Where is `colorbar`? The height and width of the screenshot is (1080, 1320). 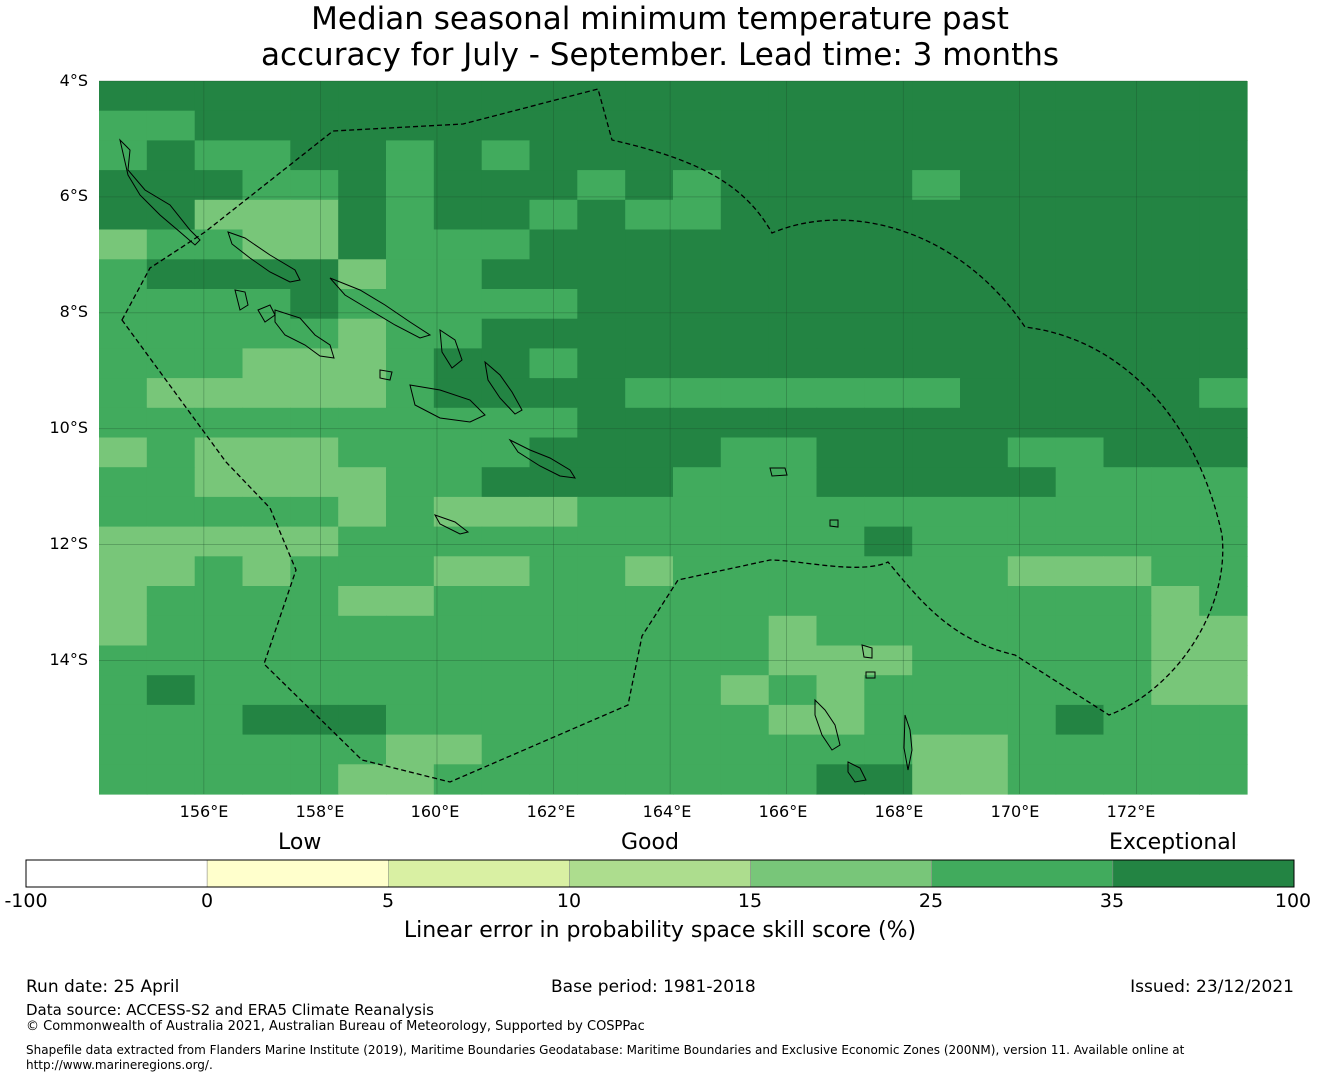 colorbar is located at coordinates (660, 873).